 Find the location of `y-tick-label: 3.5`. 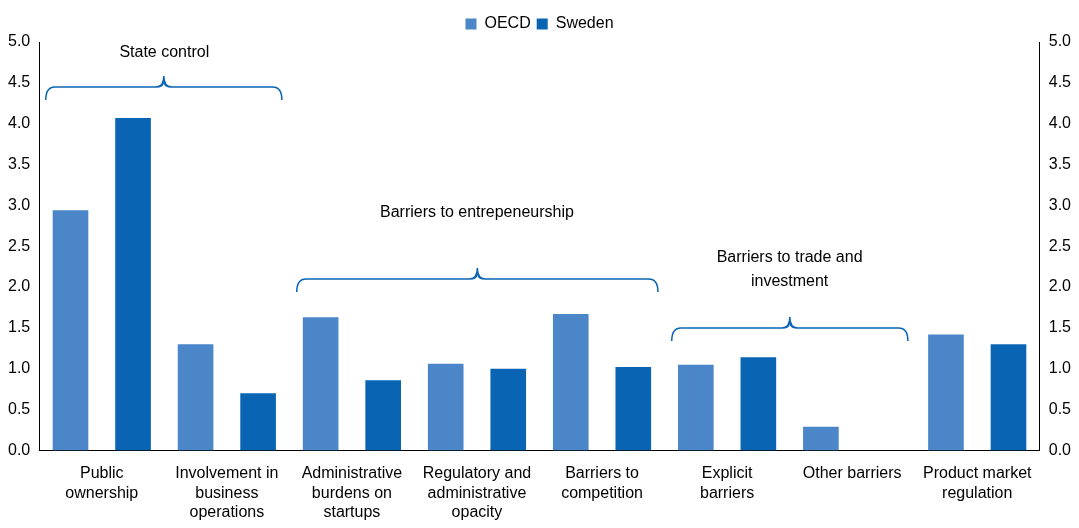

y-tick-label: 3.5 is located at coordinates (19, 163).